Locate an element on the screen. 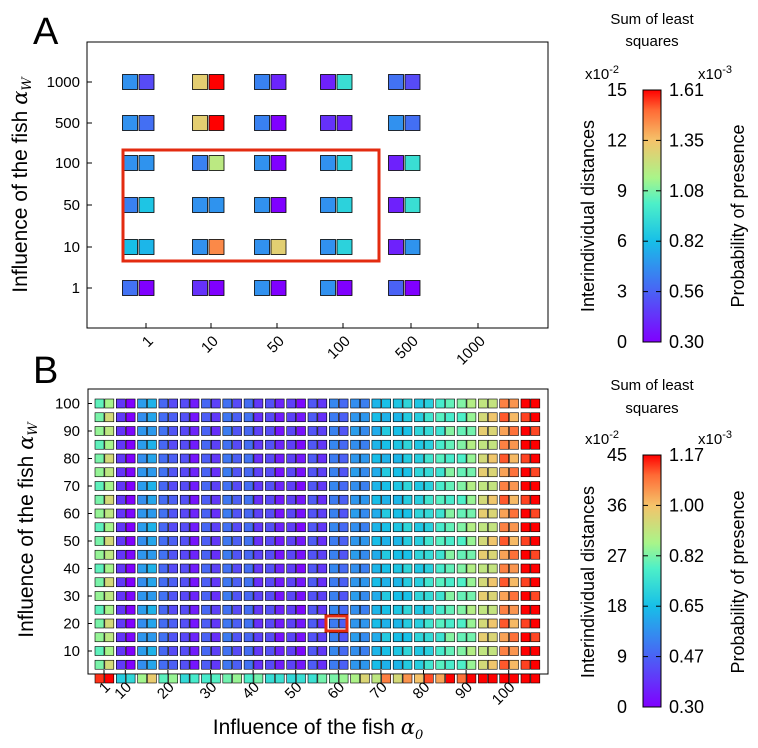 Image resolution: width=758 pixels, height=748 pixels. panel-b-y-tick-label: 100 is located at coordinates (67, 404).